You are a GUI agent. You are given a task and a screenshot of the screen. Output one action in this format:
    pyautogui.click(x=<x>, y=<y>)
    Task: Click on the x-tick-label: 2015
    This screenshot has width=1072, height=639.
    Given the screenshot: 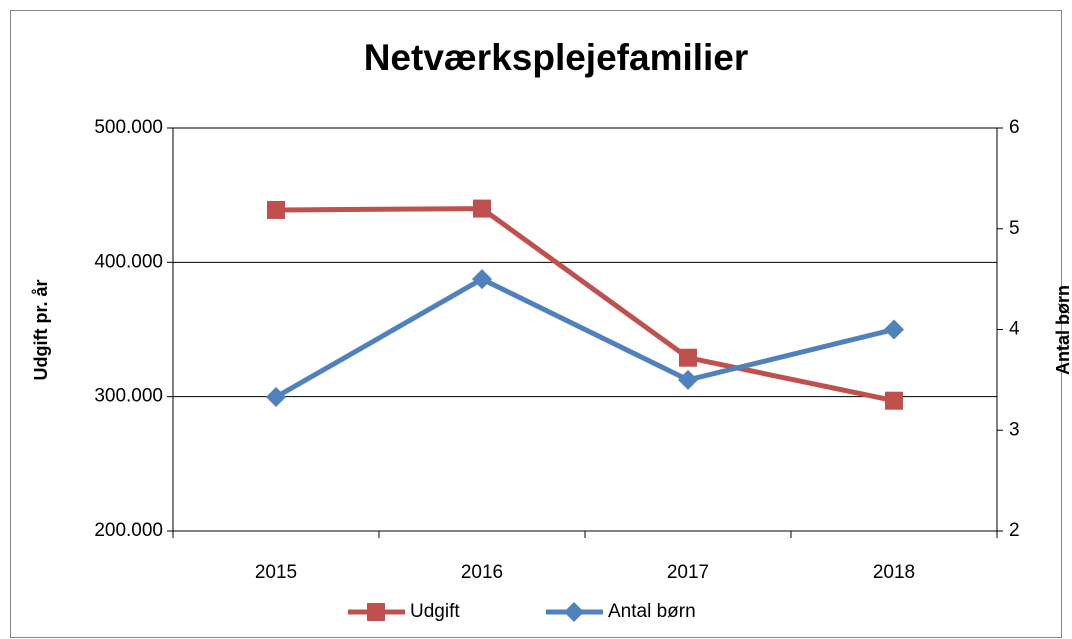 What is the action you would take?
    pyautogui.click(x=276, y=572)
    